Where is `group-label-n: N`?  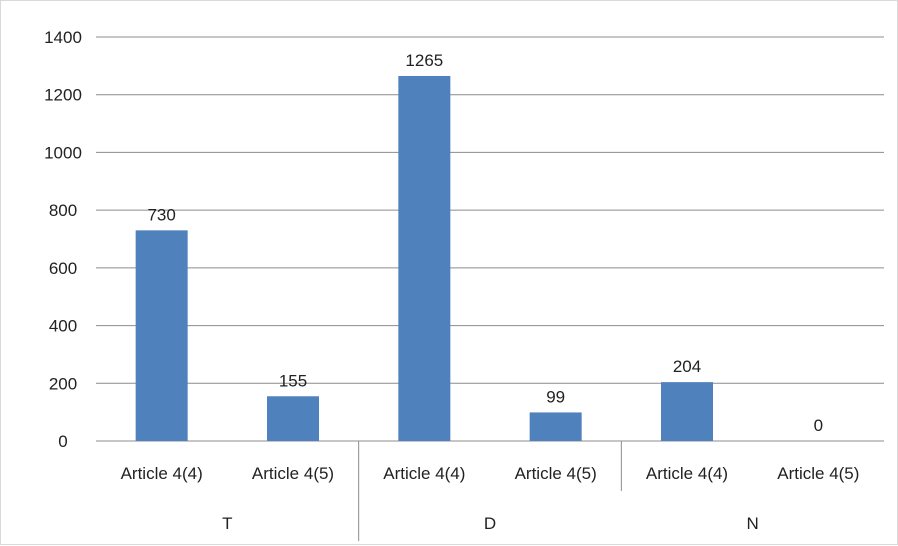 group-label-n: N is located at coordinates (753, 523).